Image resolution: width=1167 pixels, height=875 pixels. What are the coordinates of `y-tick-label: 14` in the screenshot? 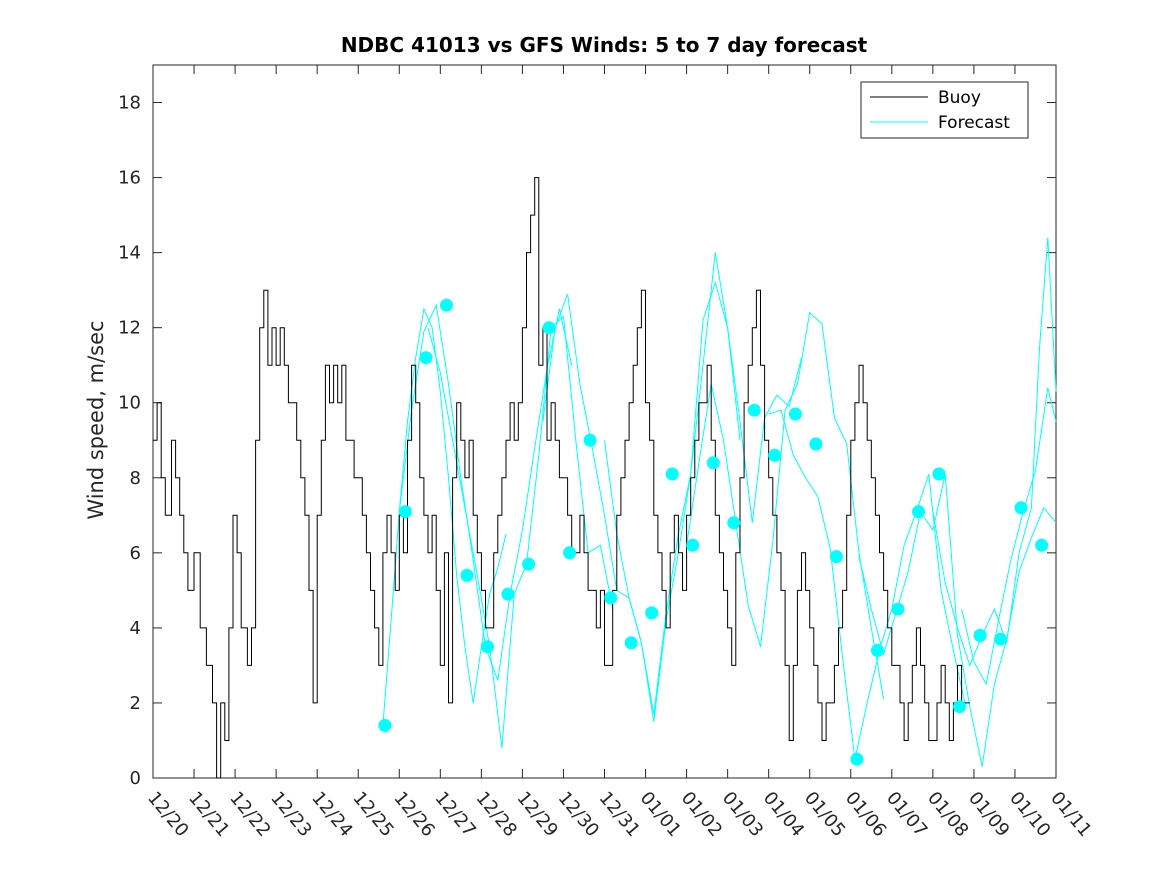 It's located at (129, 253).